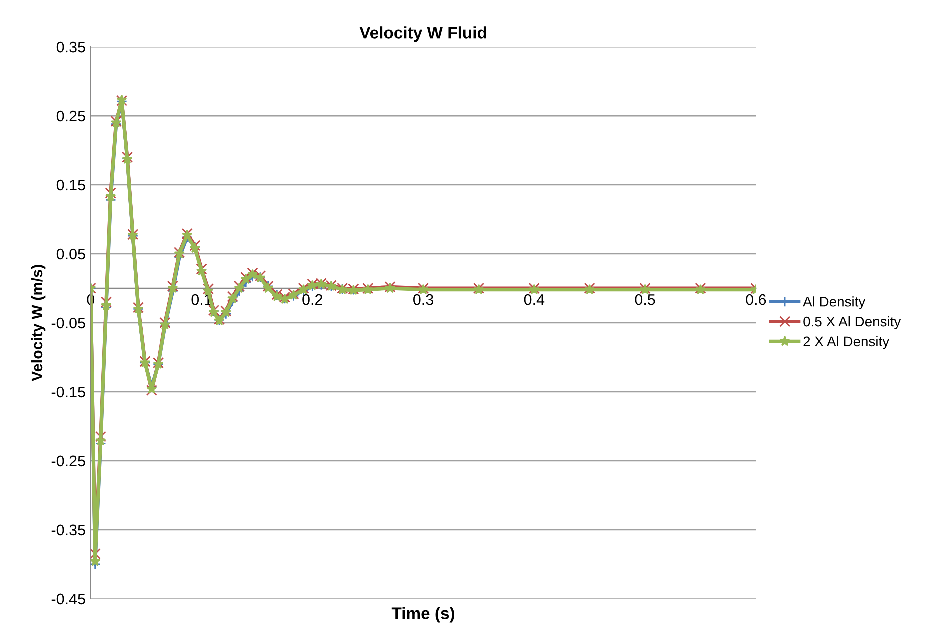  I want to click on legend-label: 0.5 X Al Density, so click(853, 323).